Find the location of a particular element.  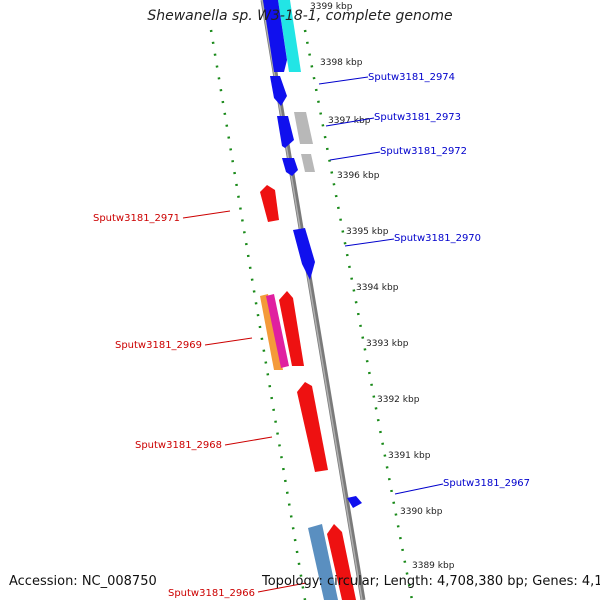

gene-label-2973: Sputw3181_2973 is located at coordinates (417, 117).